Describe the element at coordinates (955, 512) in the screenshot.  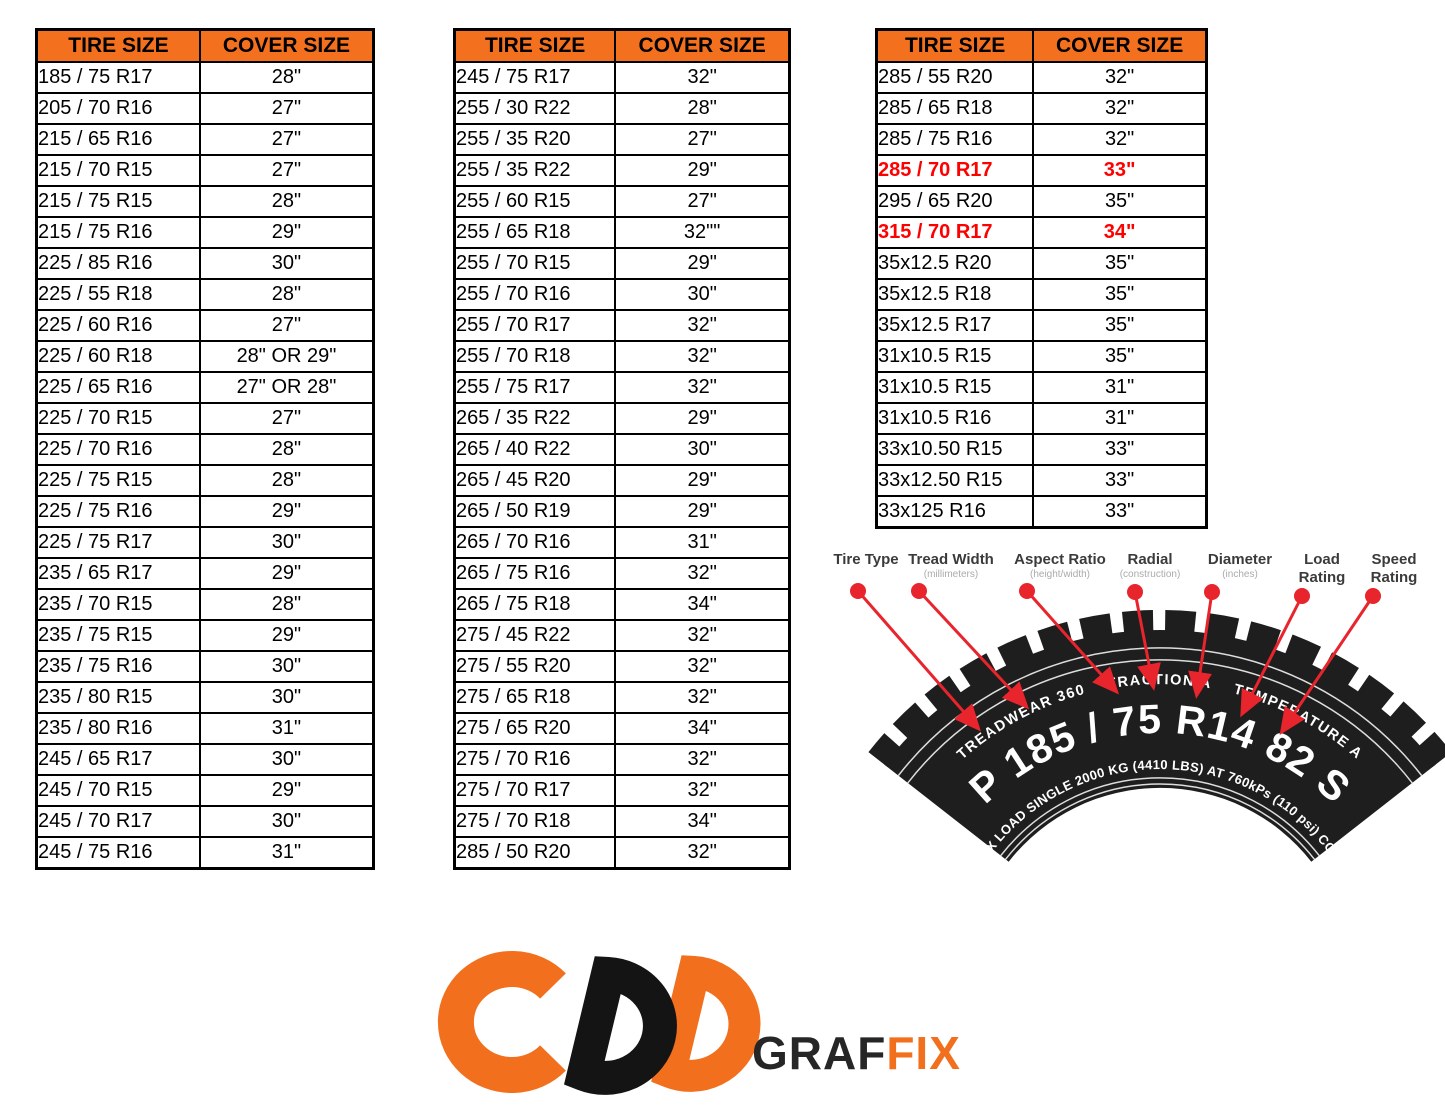
I see `tire-size-cell: 33x125 R16` at that location.